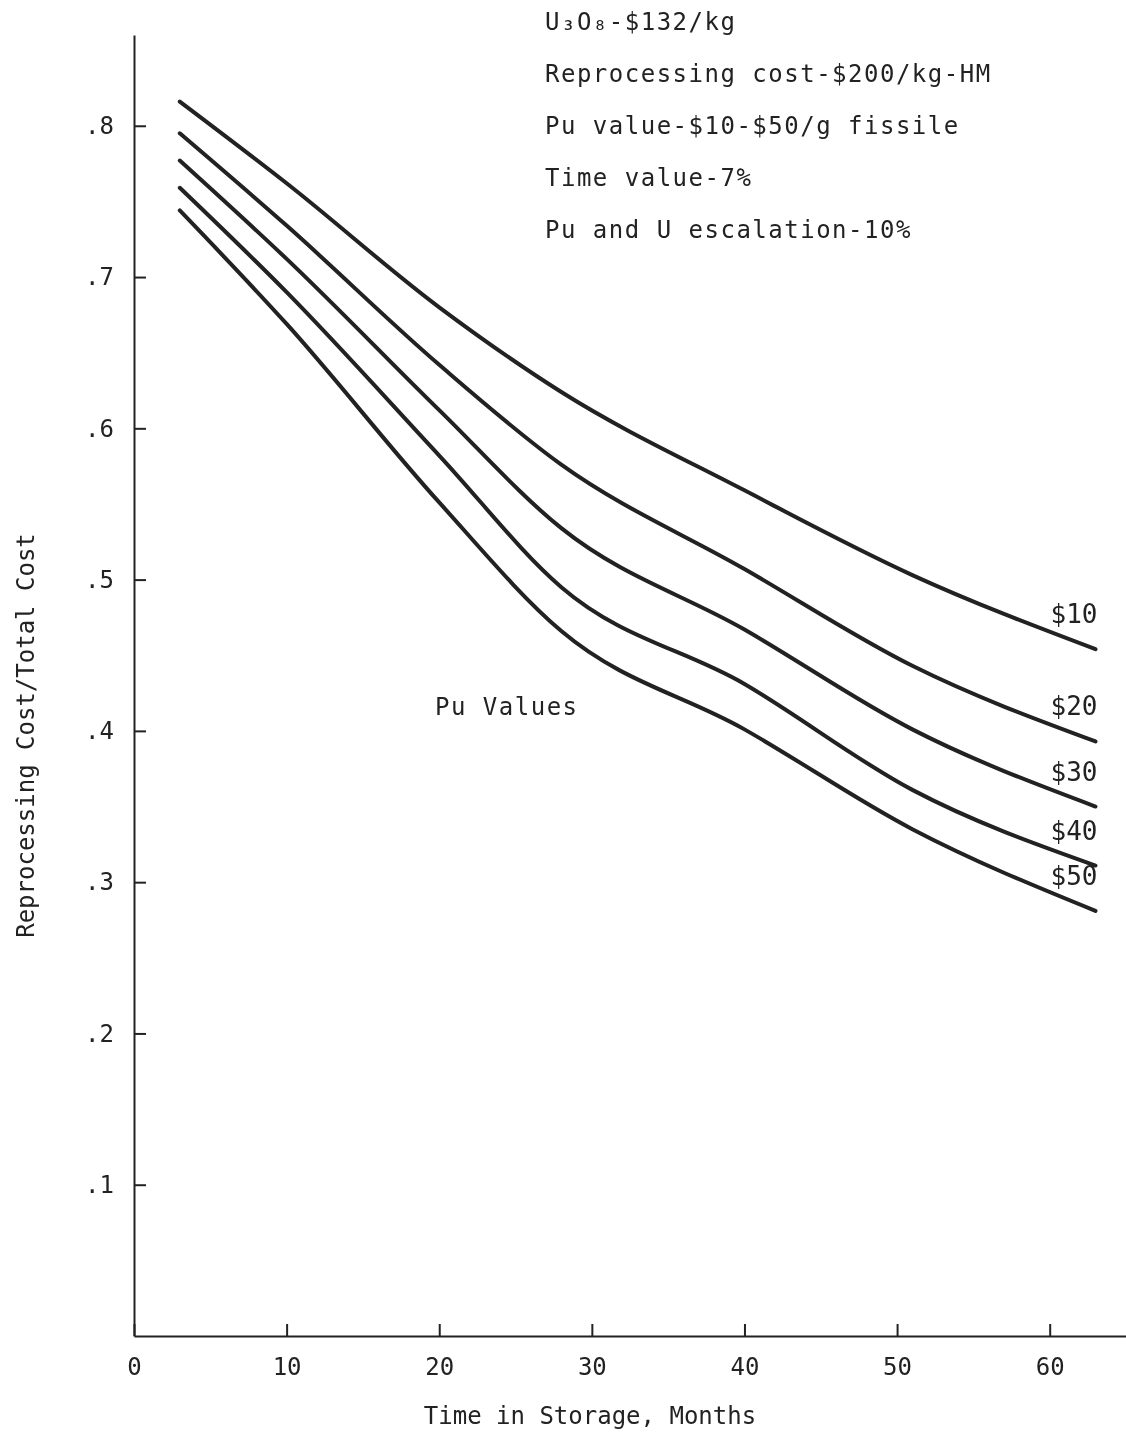  I want to click on annotation: U₃O₈-$132/kg, so click(641, 22).